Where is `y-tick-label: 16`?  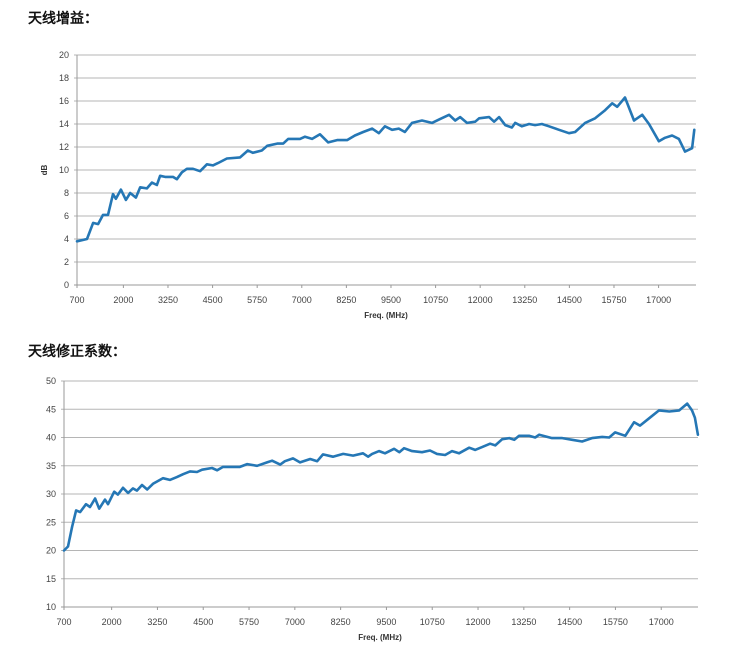
y-tick-label: 16 is located at coordinates (64, 101).